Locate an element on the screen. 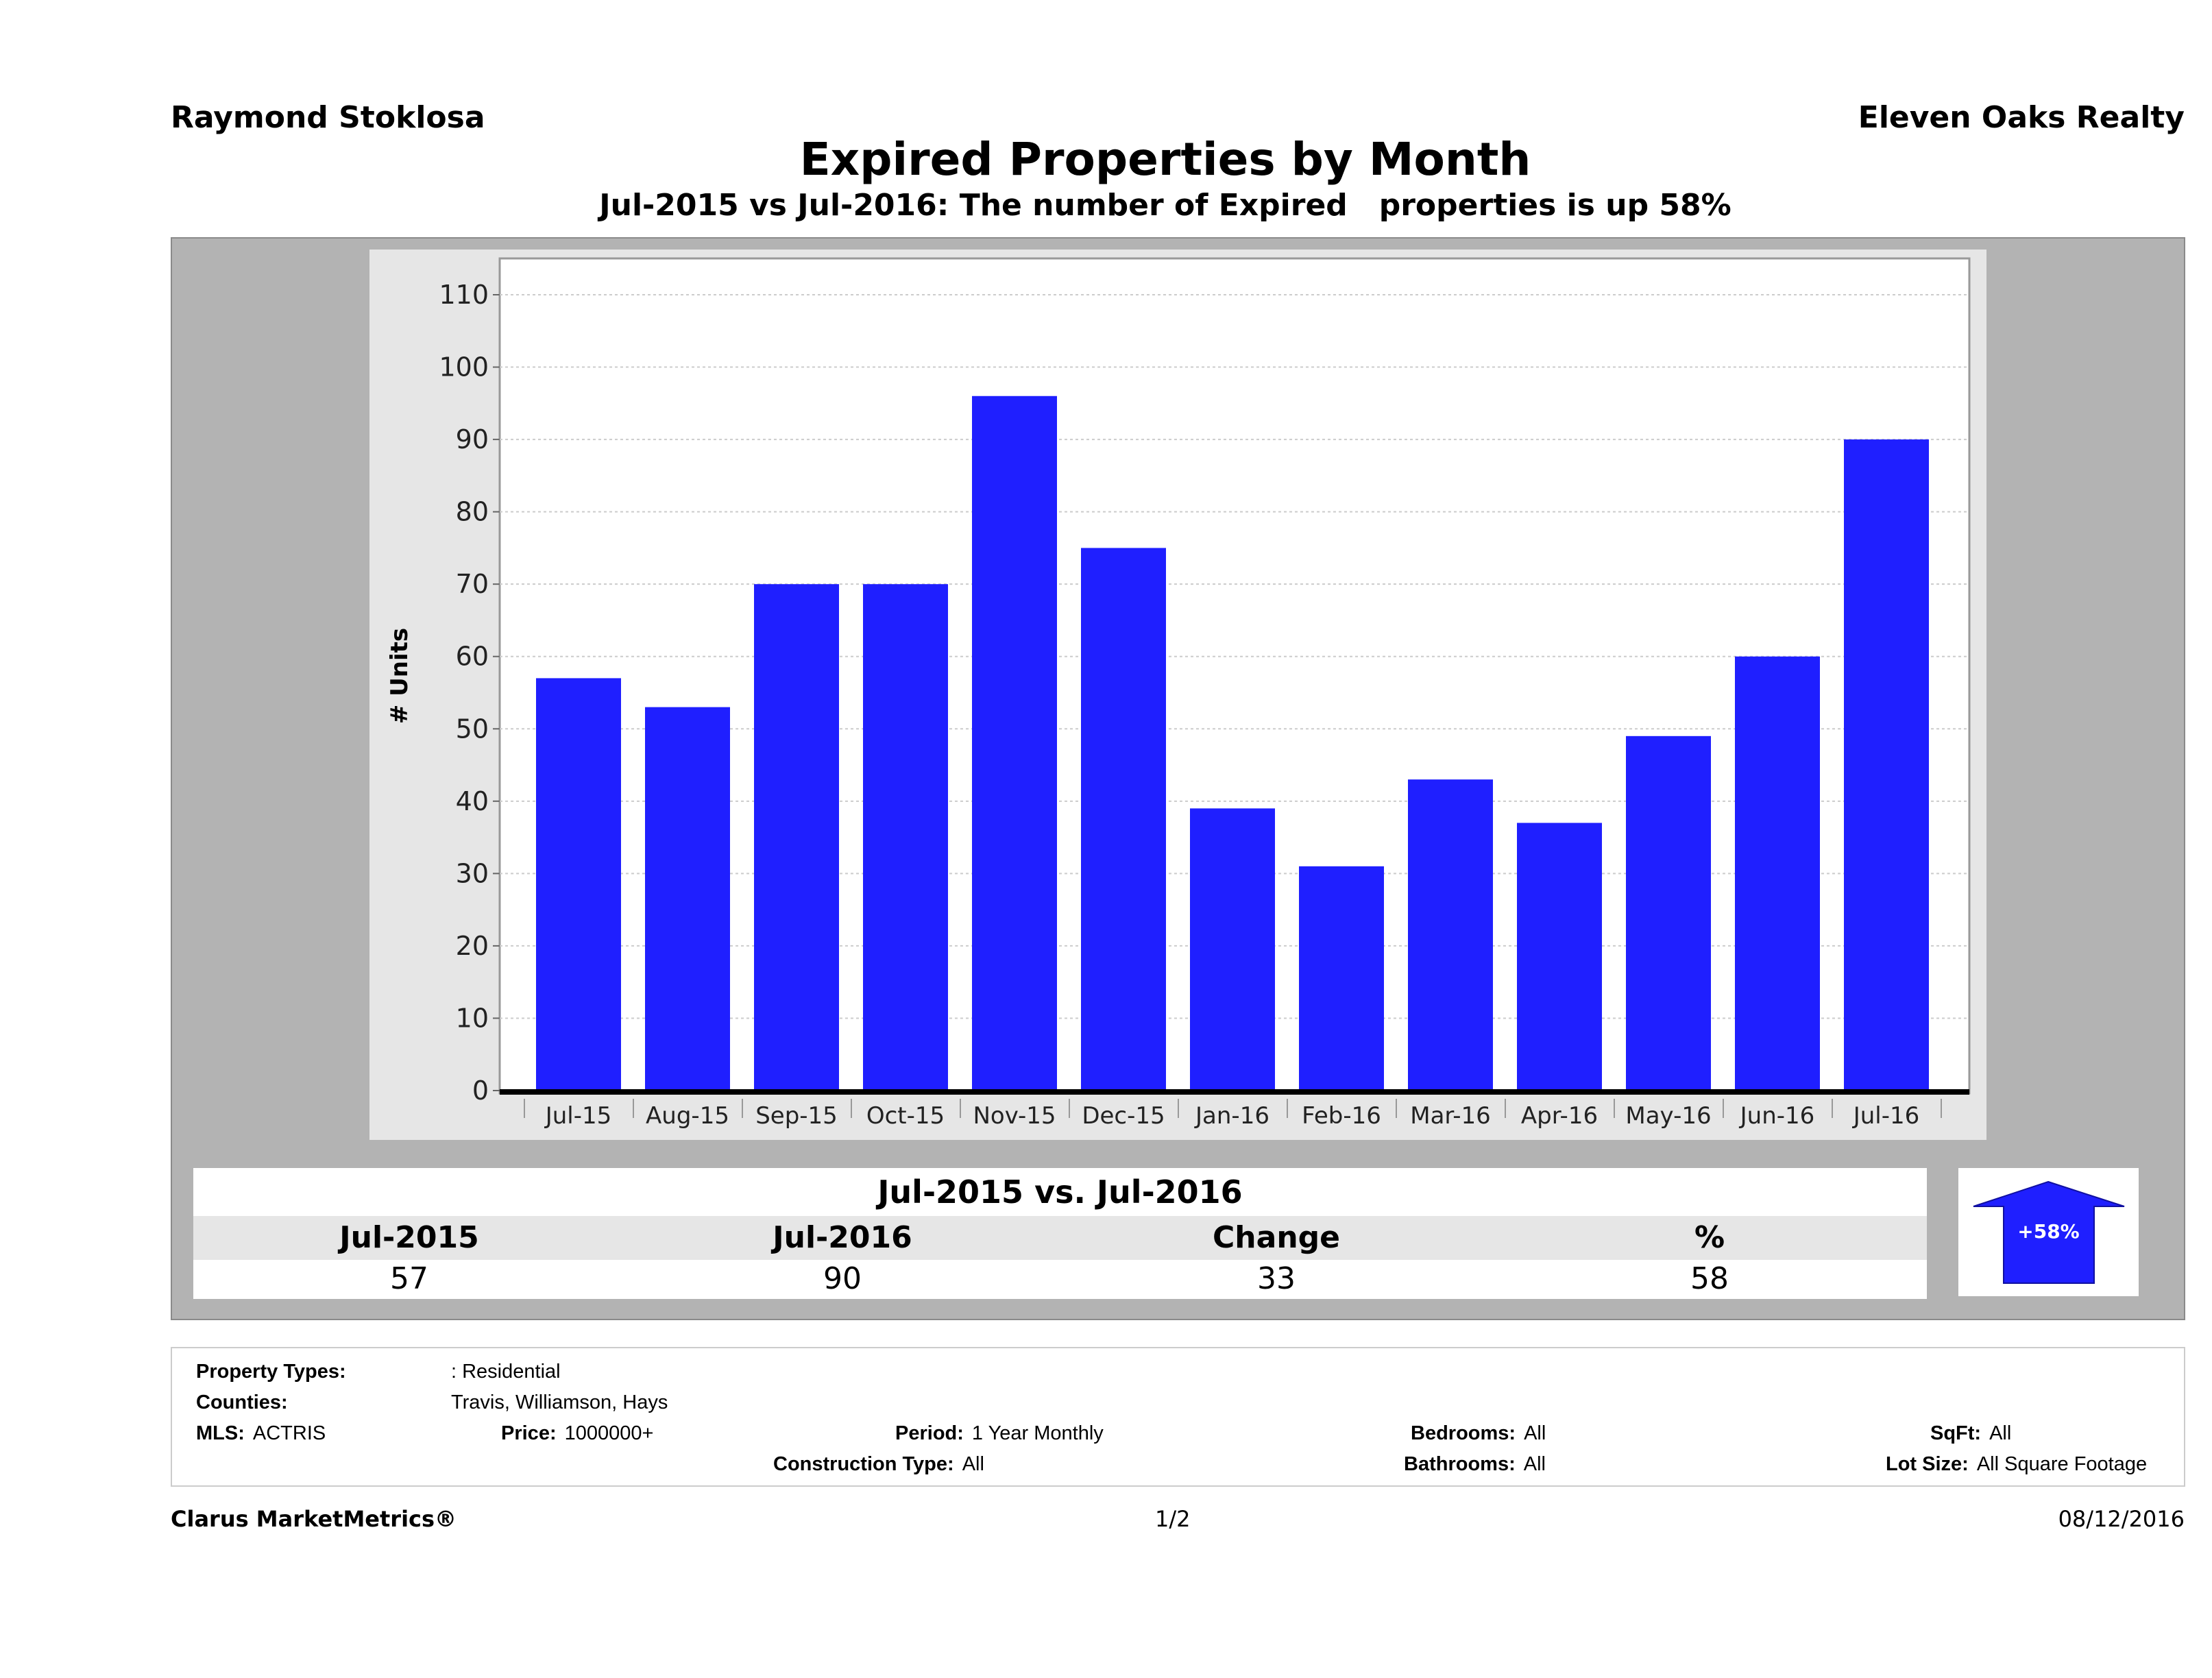  x-tick-label: Dec-15 is located at coordinates (1123, 1116).